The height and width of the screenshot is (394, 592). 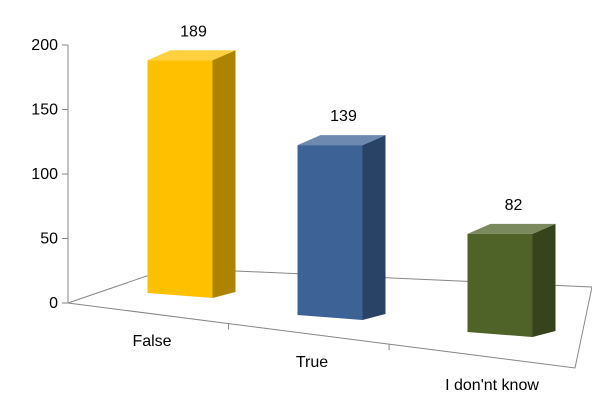 I want to click on category-label: True, so click(x=312, y=362).